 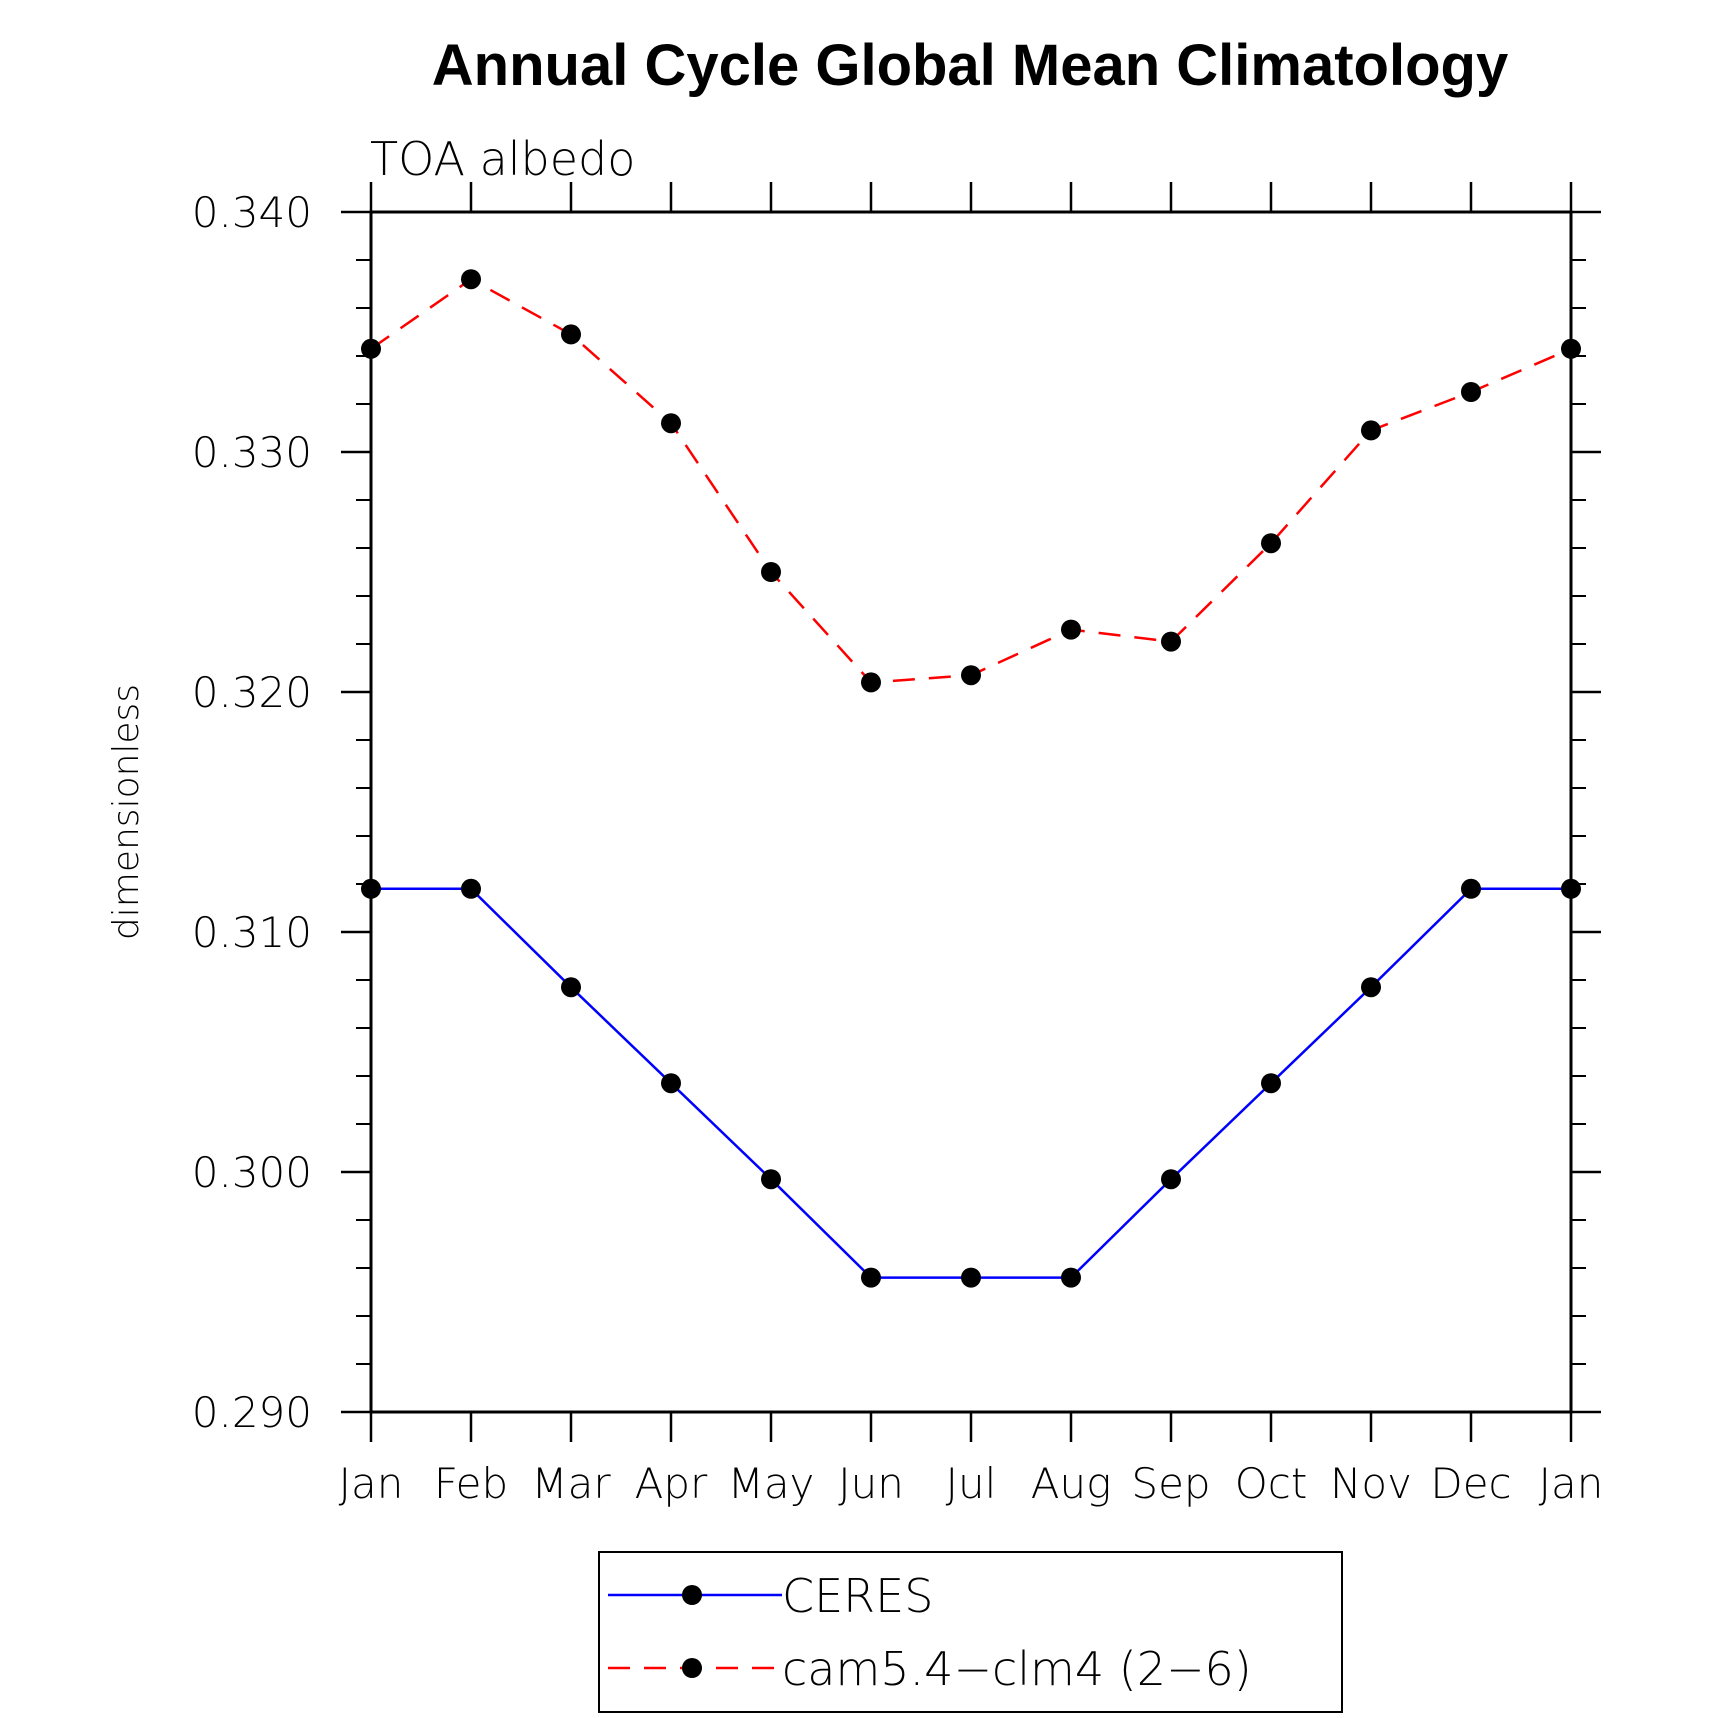 I want to click on x-tick-label: Feb, so click(x=471, y=1483).